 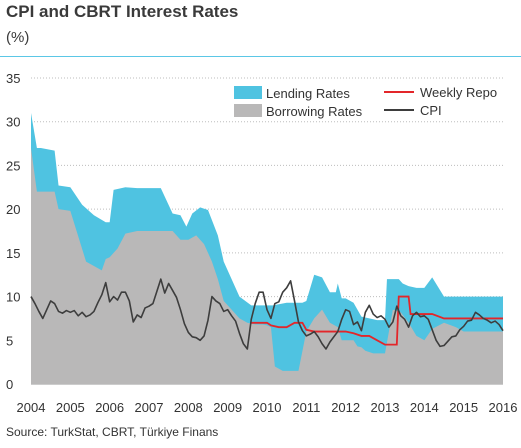 I want to click on x-tick-label: 2016, so click(x=503, y=407).